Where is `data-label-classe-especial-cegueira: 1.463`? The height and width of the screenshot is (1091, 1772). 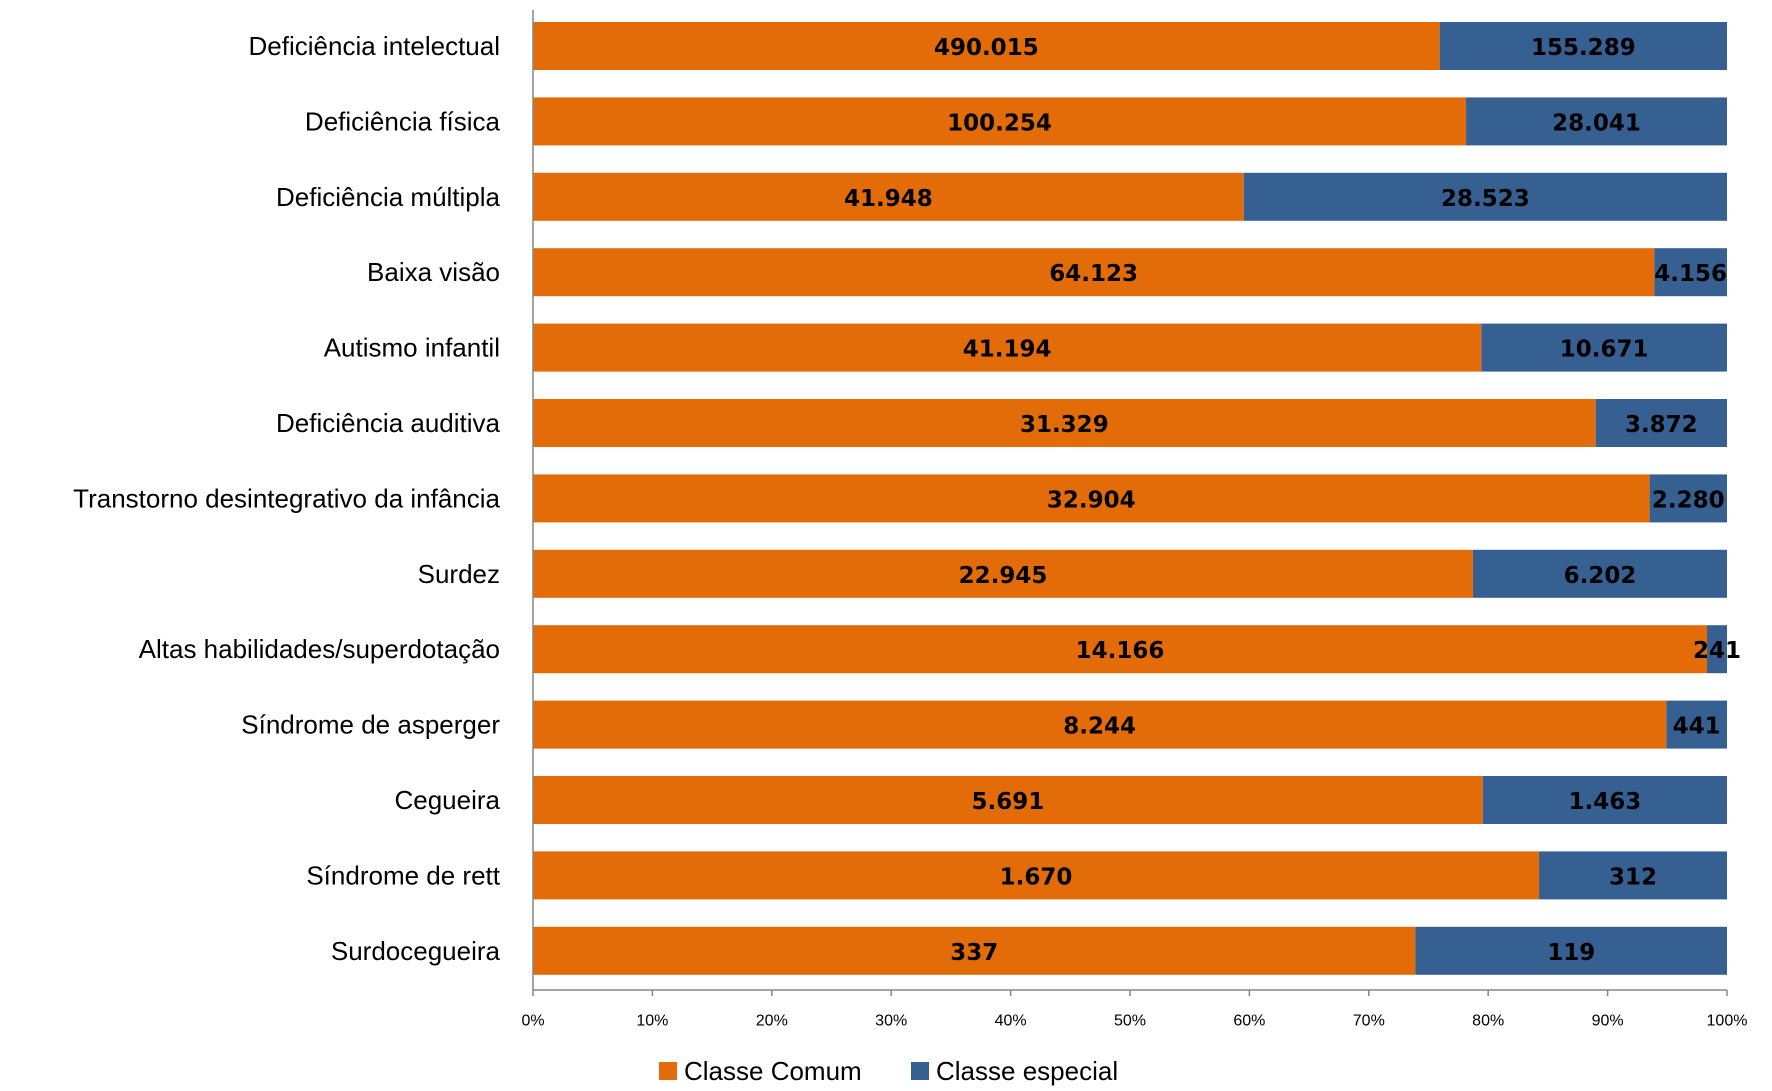
data-label-classe-especial-cegueira: 1.463 is located at coordinates (1605, 802).